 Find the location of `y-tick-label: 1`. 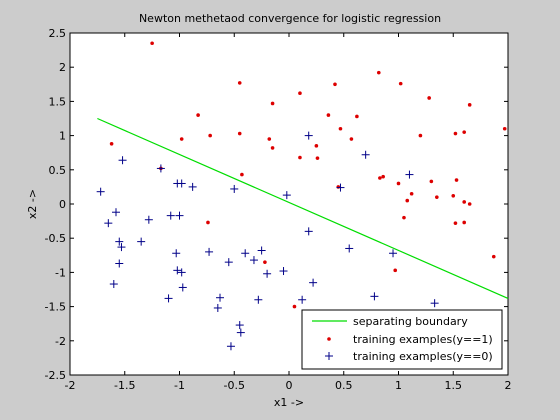

y-tick-label: 1 is located at coordinates (62, 136).